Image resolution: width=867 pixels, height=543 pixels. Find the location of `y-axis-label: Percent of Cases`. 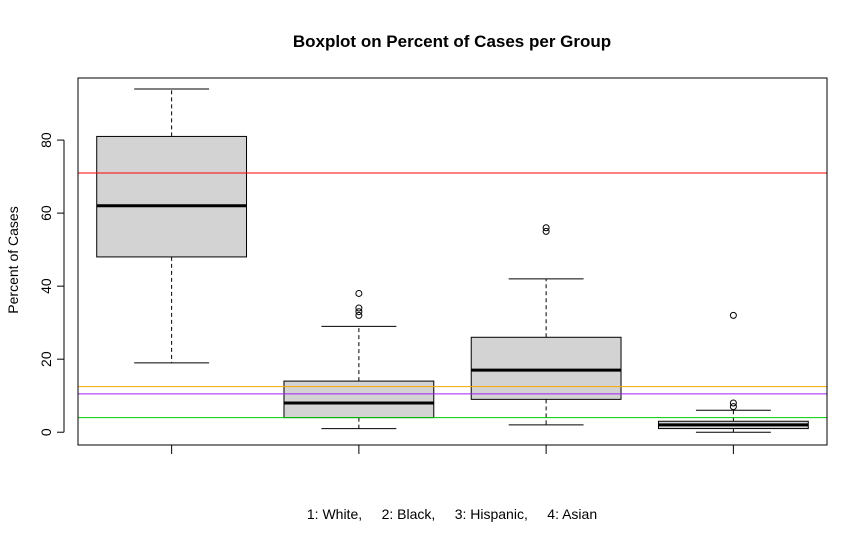

y-axis-label: Percent of Cases is located at coordinates (13, 259).